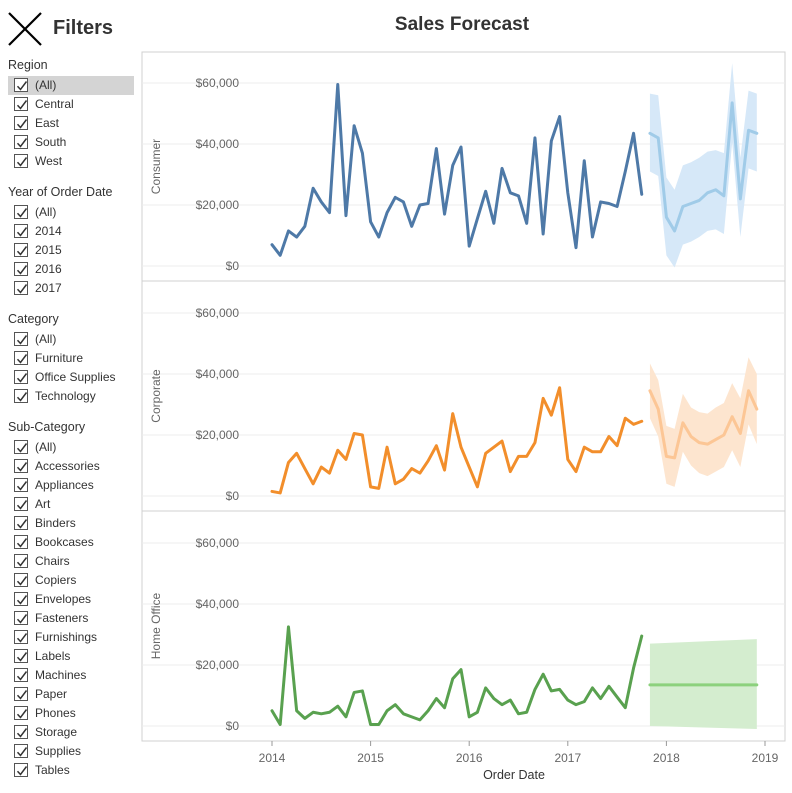 The height and width of the screenshot is (793, 792). Describe the element at coordinates (56, 732) in the screenshot. I see `filter-item-label: Storage` at that location.